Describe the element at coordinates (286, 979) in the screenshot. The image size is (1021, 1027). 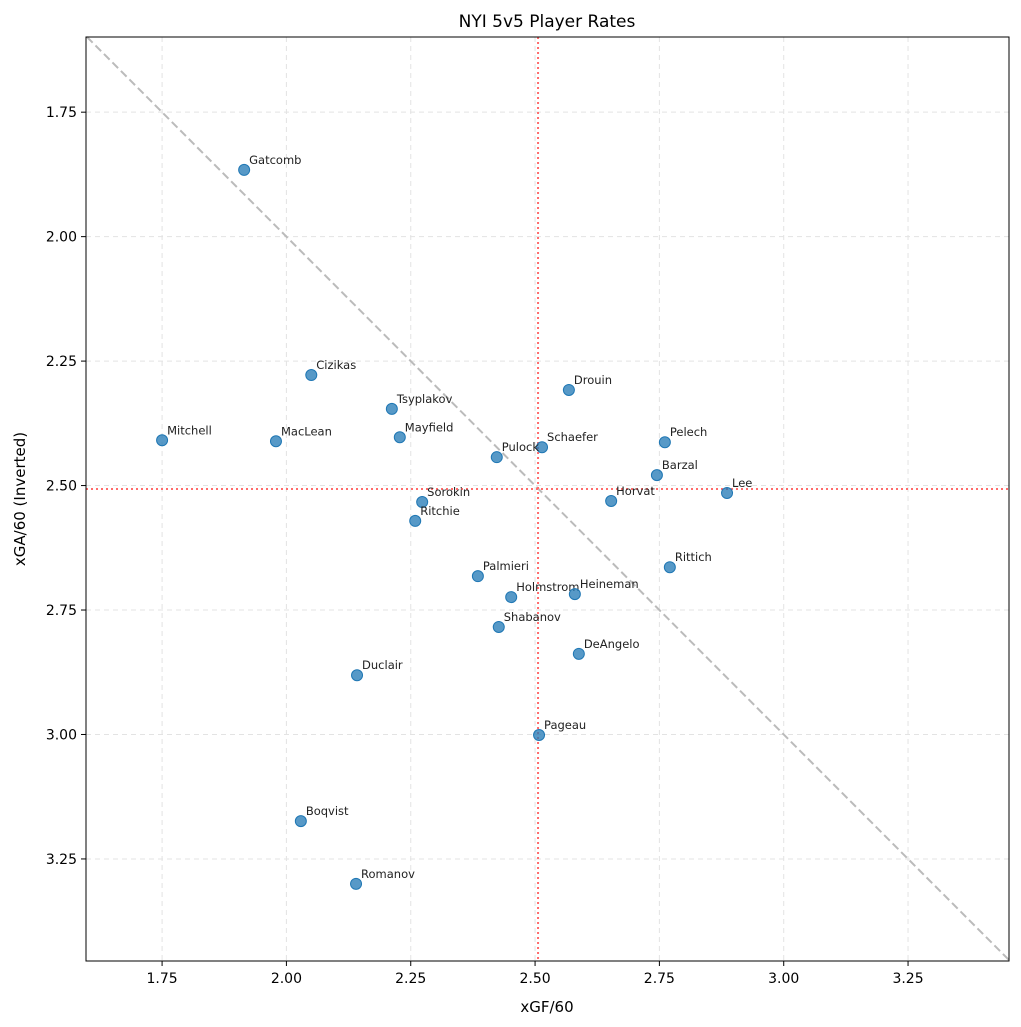
I see `x-tick-label: 2.00` at that location.